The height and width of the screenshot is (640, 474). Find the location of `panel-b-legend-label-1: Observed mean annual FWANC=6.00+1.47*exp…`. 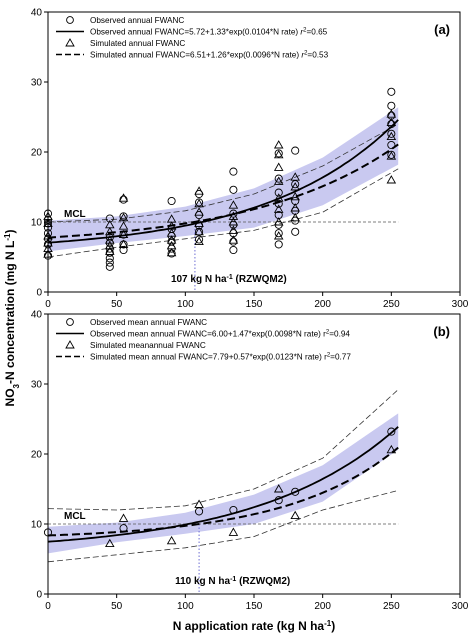

panel-b-legend-label-1: Observed mean annual FWANC=6.00+1.47*exp… is located at coordinates (220, 334).